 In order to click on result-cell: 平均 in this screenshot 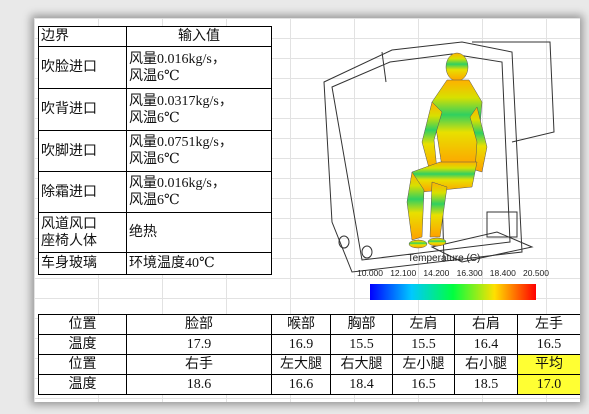, I will do `click(548, 364)`.